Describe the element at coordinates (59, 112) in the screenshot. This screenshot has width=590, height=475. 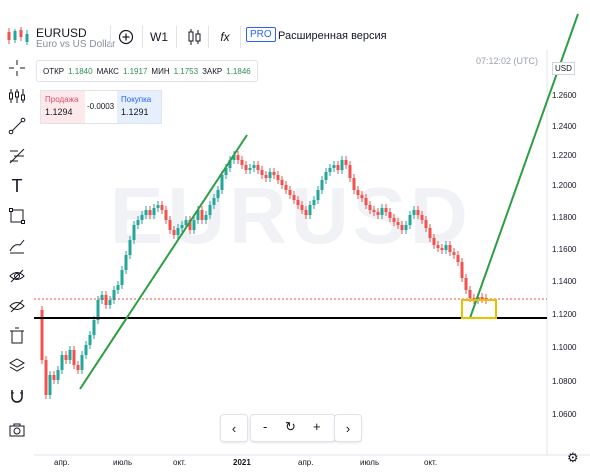
I see `sell-price: 1.1294` at that location.